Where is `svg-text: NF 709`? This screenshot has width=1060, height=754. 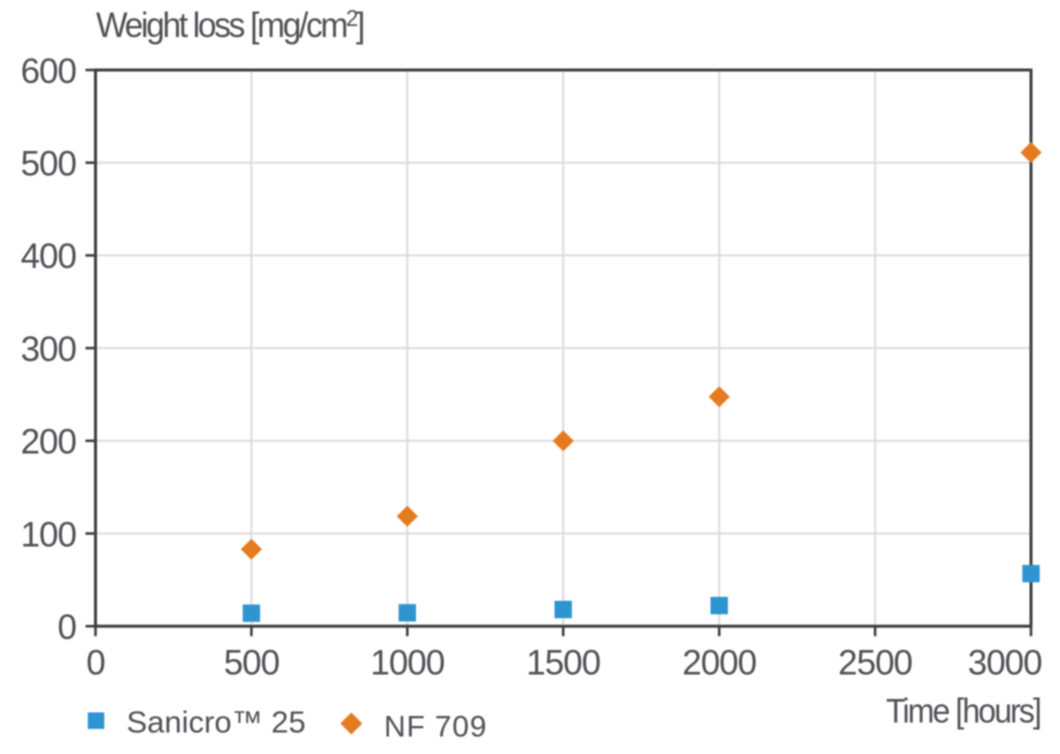
svg-text: NF 709 is located at coordinates (435, 727).